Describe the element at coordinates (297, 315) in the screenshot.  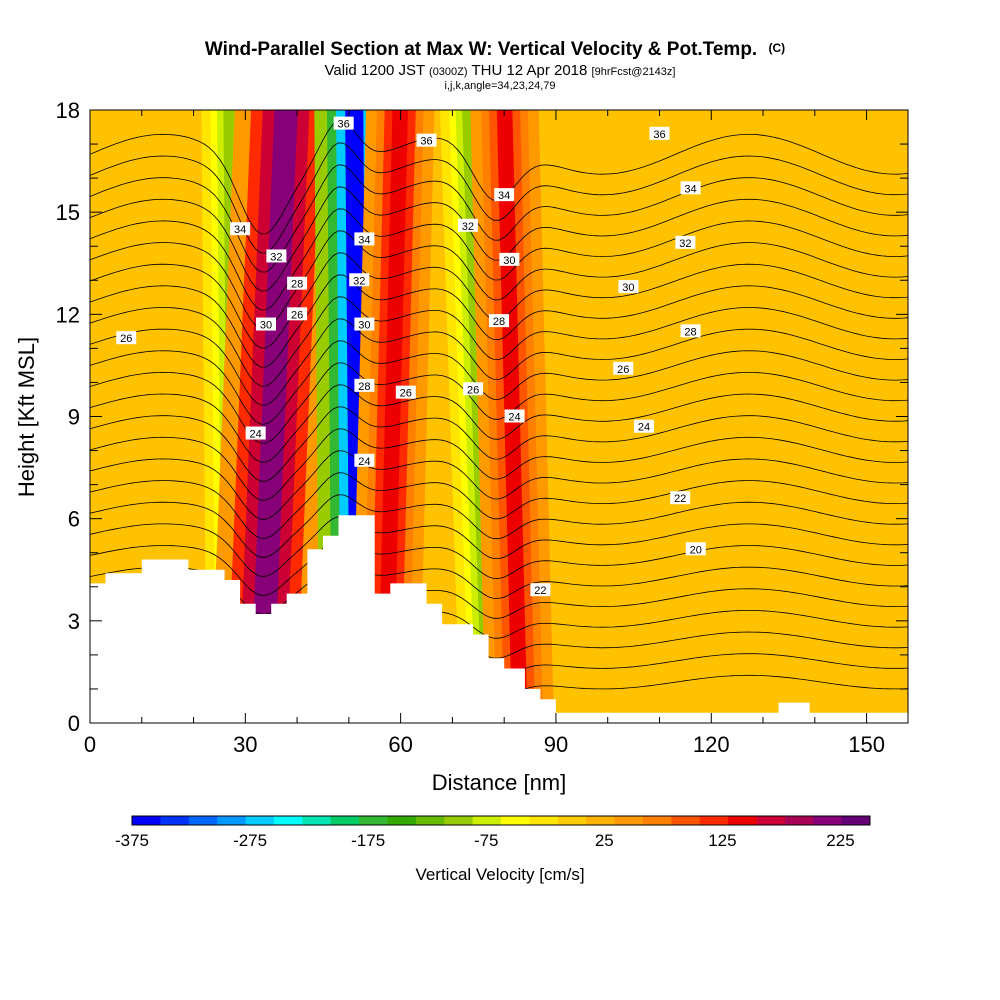
I see `contour-label-20: 26` at that location.